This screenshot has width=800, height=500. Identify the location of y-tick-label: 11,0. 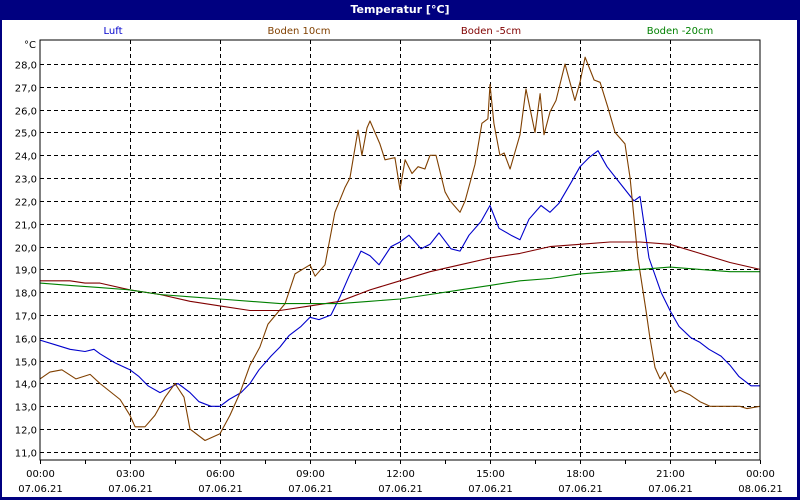
(26, 454).